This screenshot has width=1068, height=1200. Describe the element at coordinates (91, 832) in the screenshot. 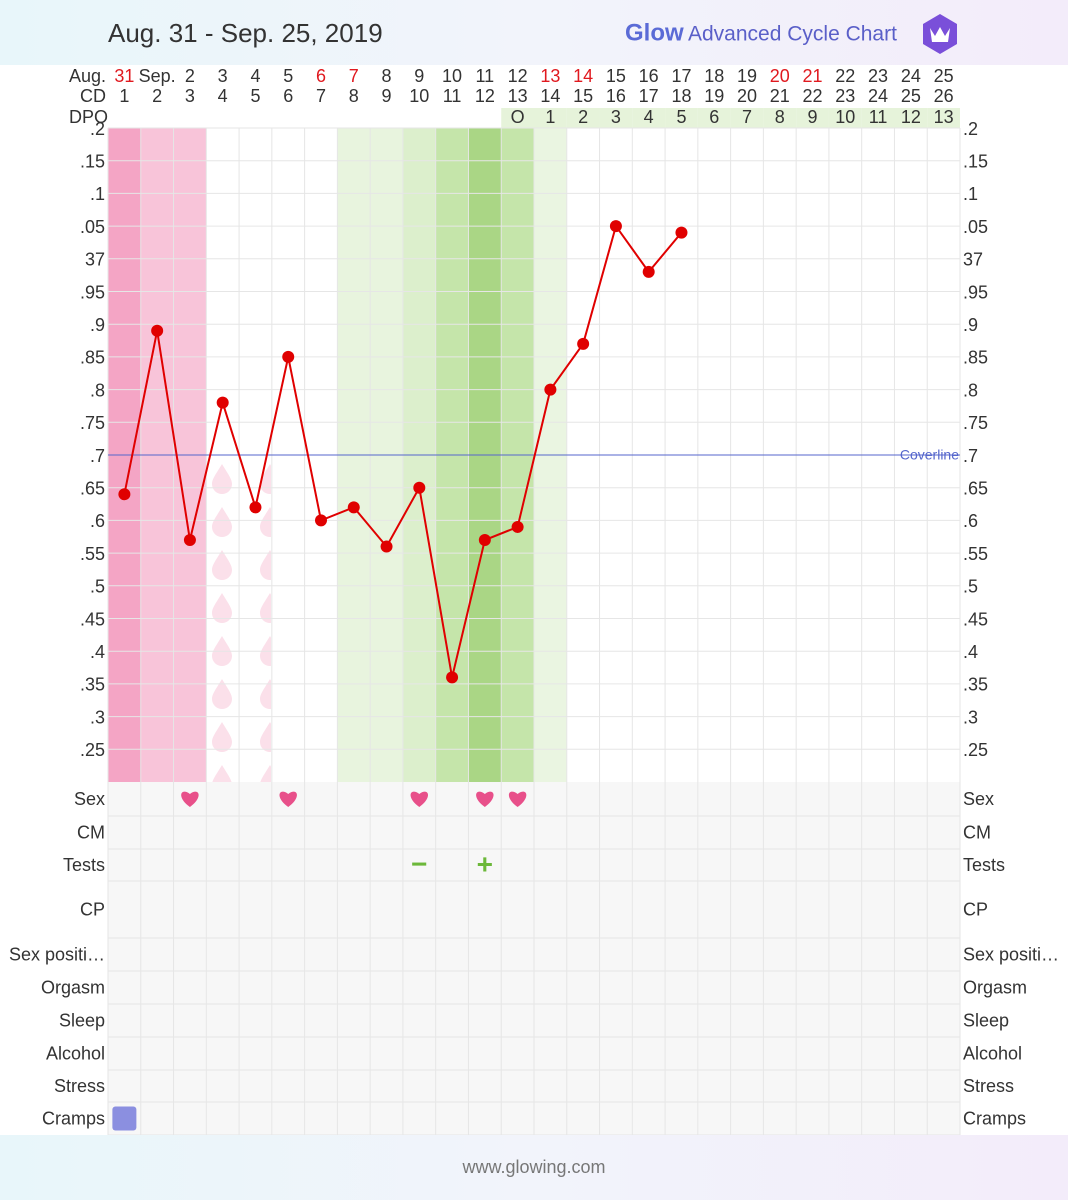

I see `symptom-label: CM` at that location.